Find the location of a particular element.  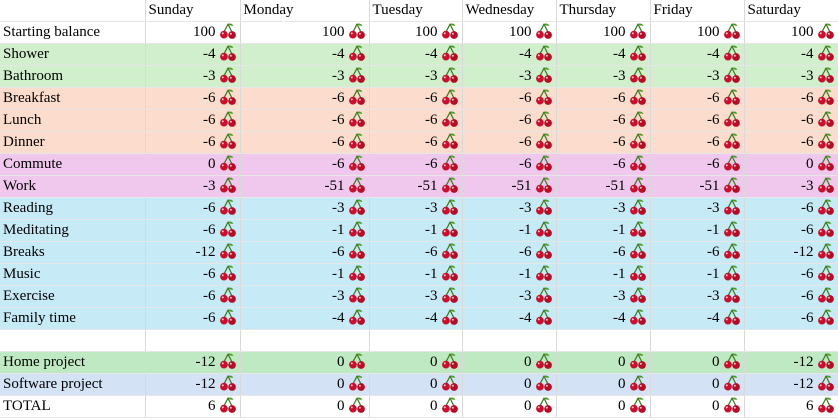

cell-saturday: 0 is located at coordinates (791, 164).